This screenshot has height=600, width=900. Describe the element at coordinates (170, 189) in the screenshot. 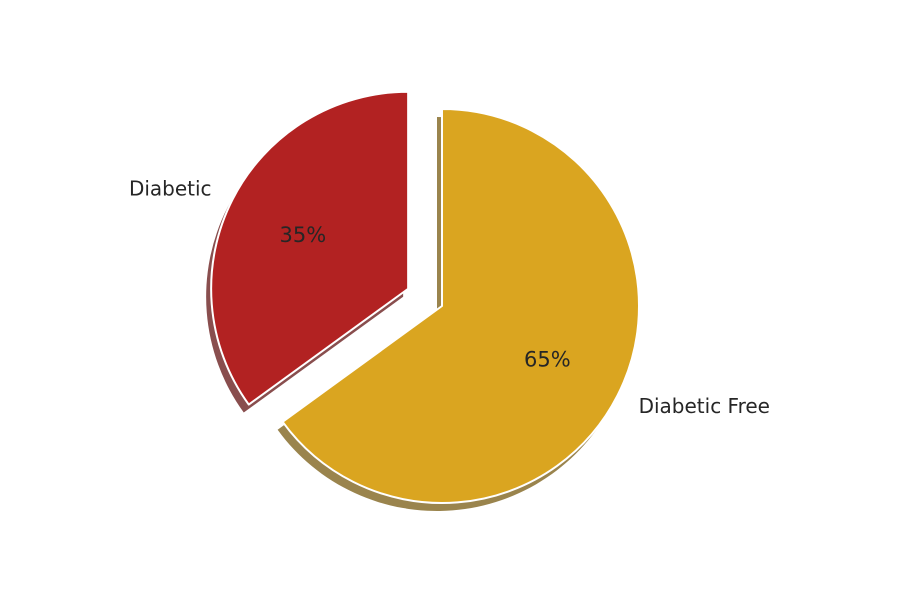

I see `category-label-diabetic: Diabetic` at that location.